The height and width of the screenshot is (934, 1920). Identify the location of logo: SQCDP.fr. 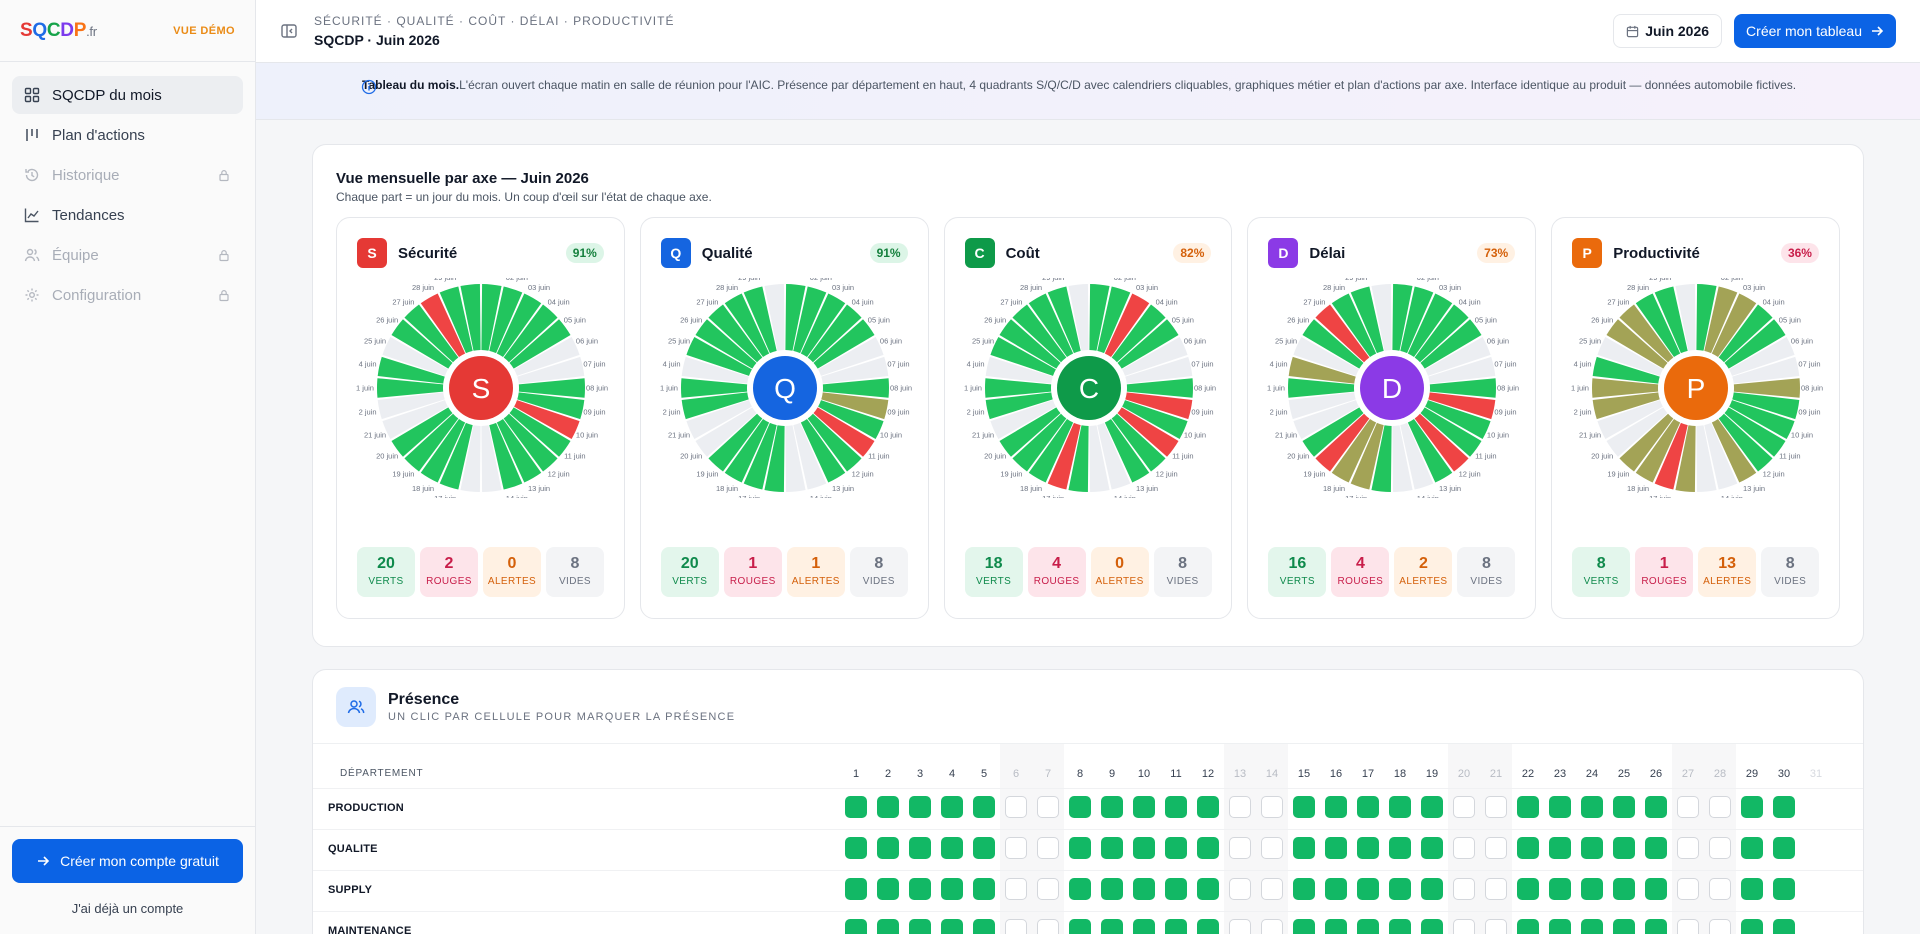
(58, 31).